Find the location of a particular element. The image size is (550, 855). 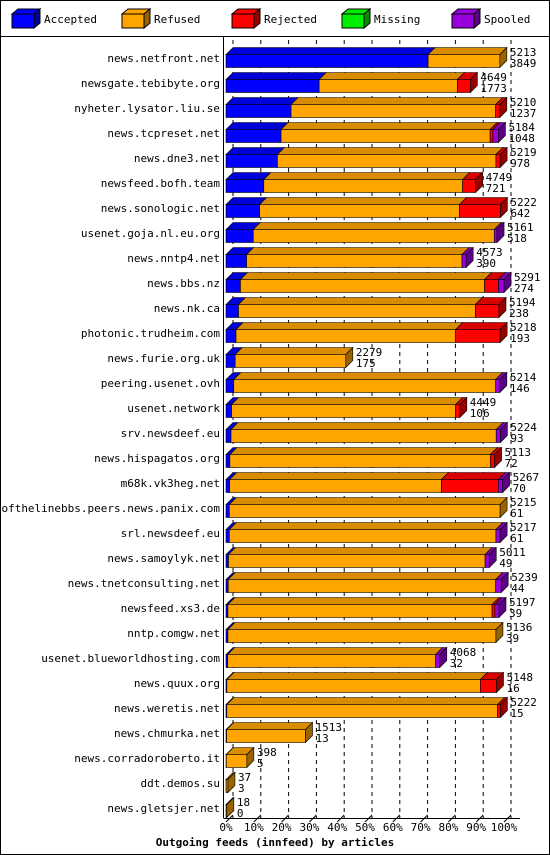

offered-label: 5194 is located at coordinates (522, 302).